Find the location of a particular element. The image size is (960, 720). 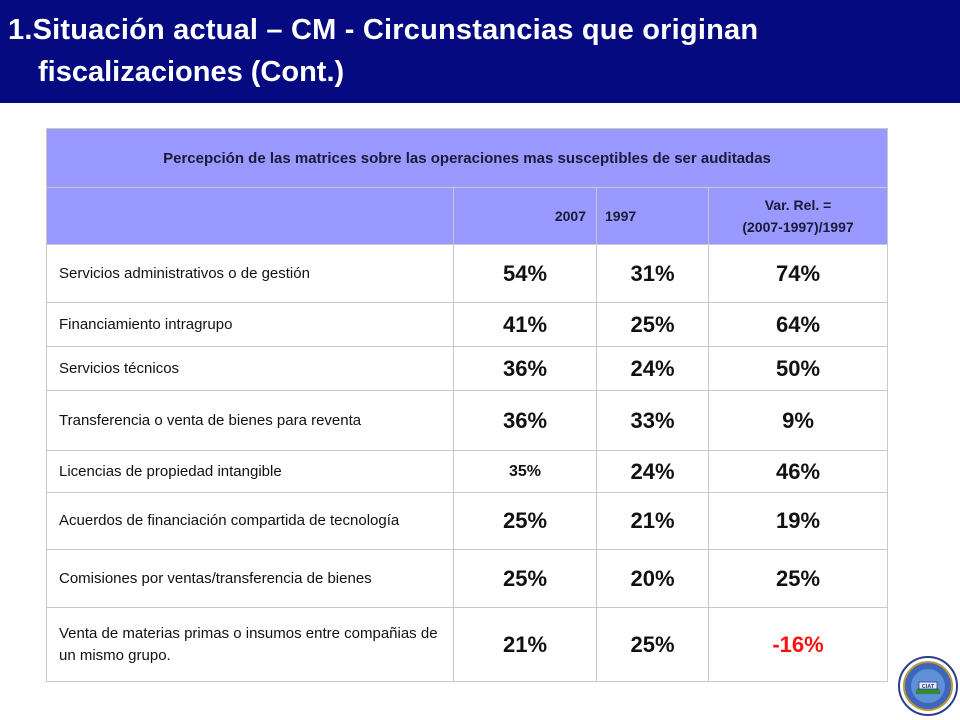

value-1997: 31% is located at coordinates (652, 273).